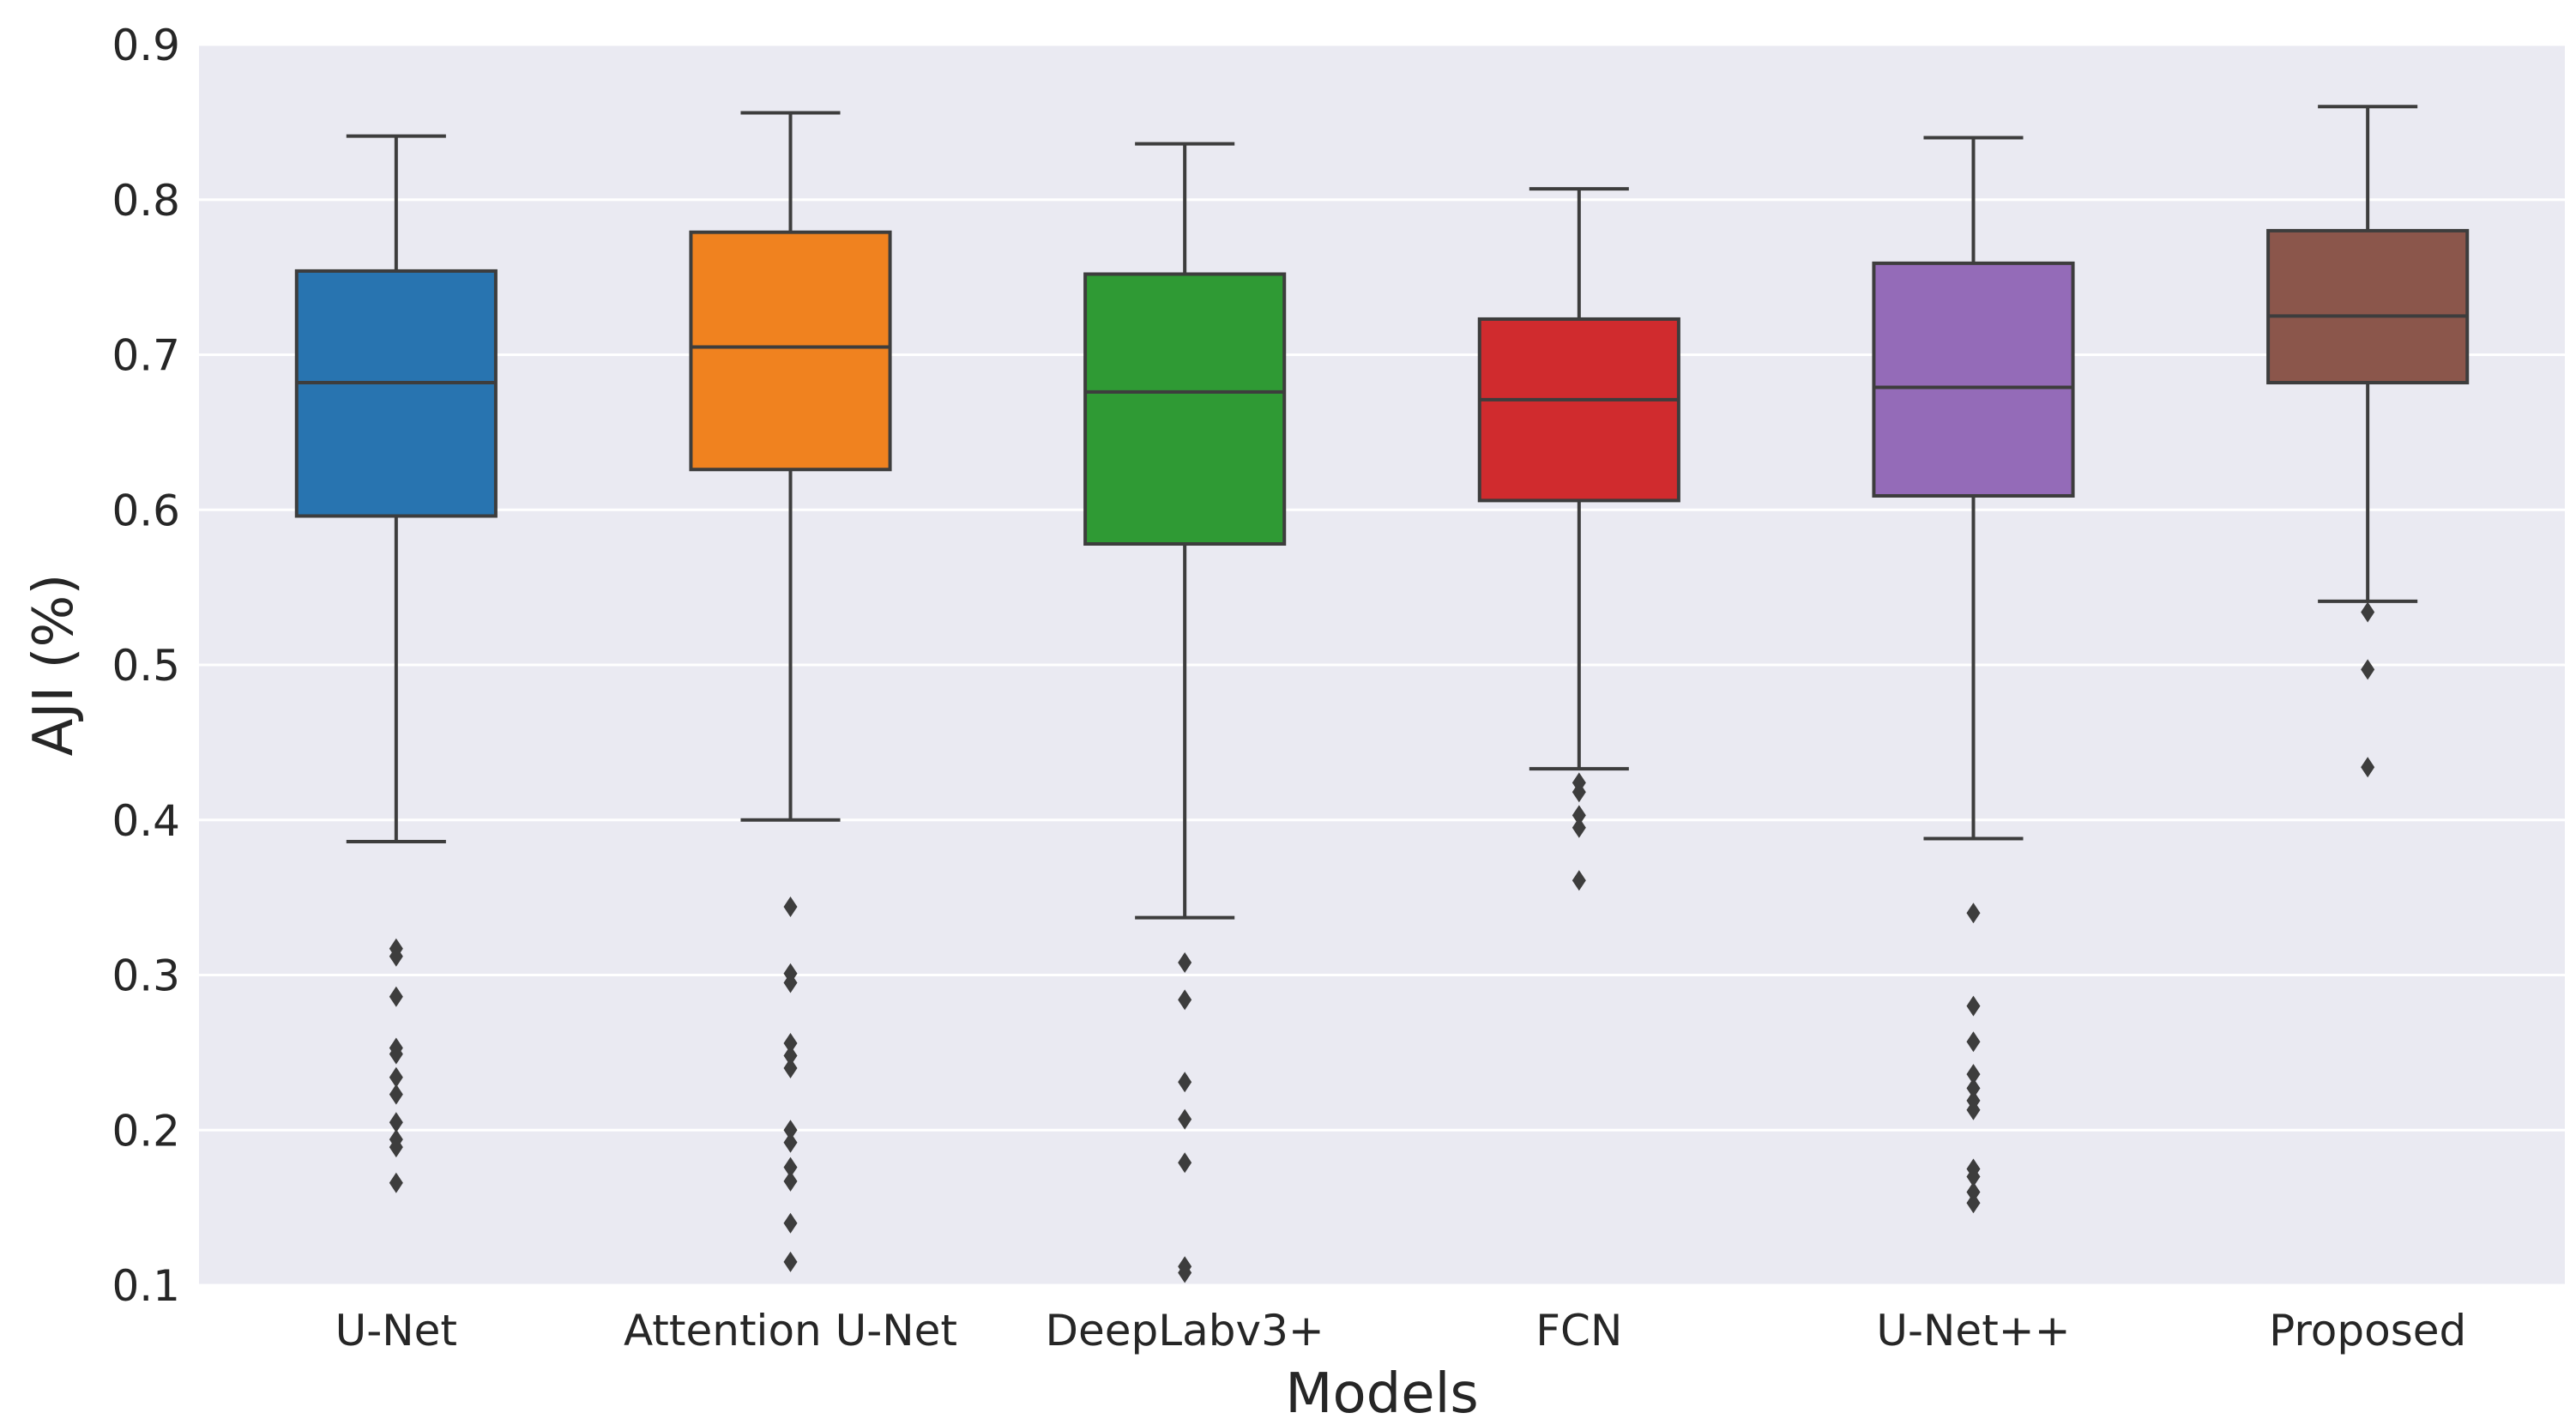 Image resolution: width=2576 pixels, height=1425 pixels. I want to click on y-tick-label: 0.4, so click(146, 821).